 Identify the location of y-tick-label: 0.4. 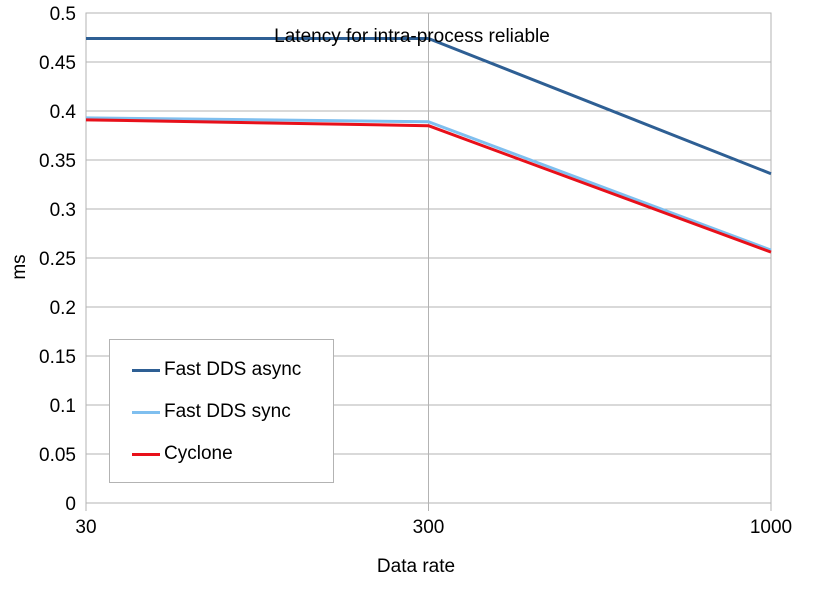
(63, 112).